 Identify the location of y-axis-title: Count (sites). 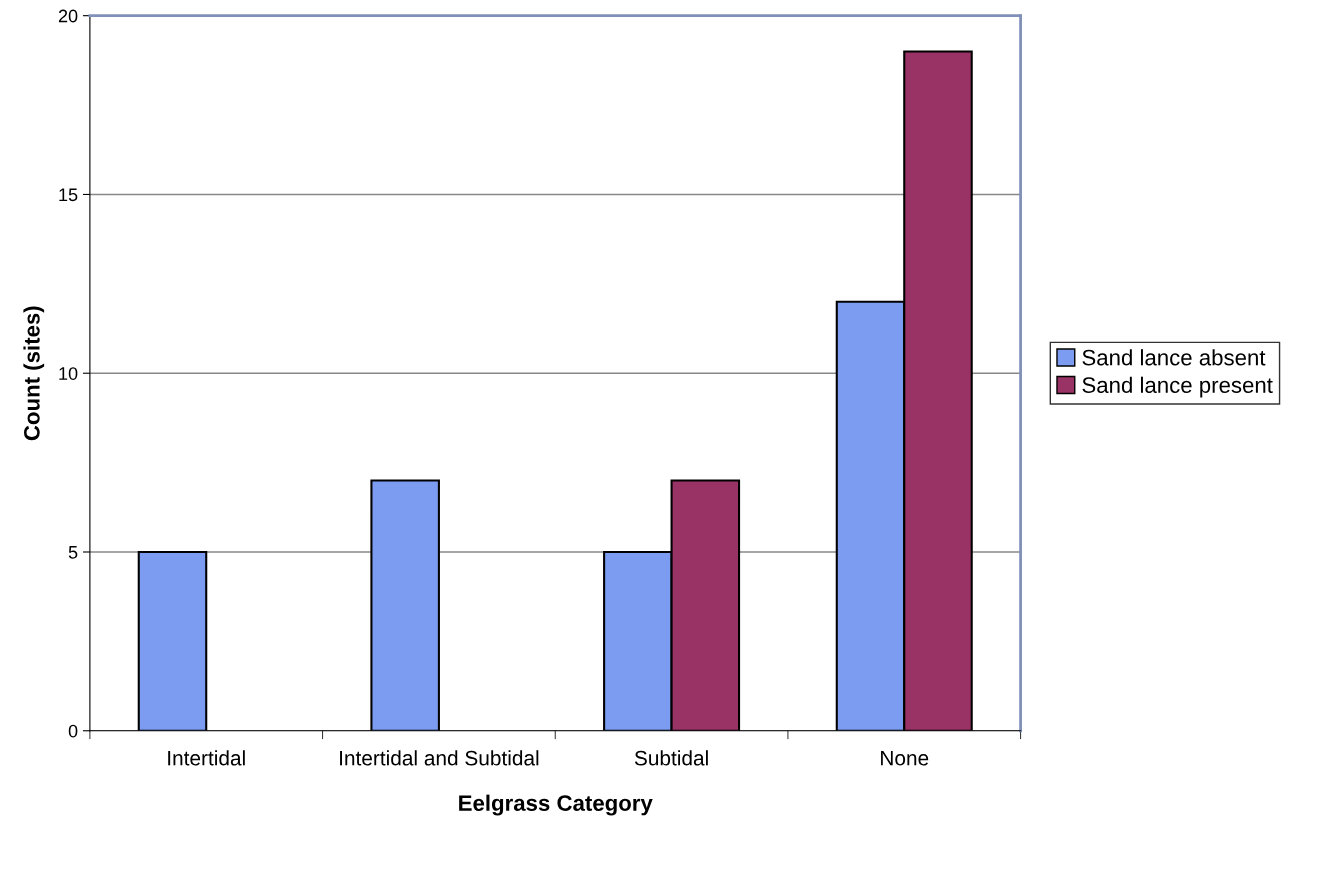
(34, 373).